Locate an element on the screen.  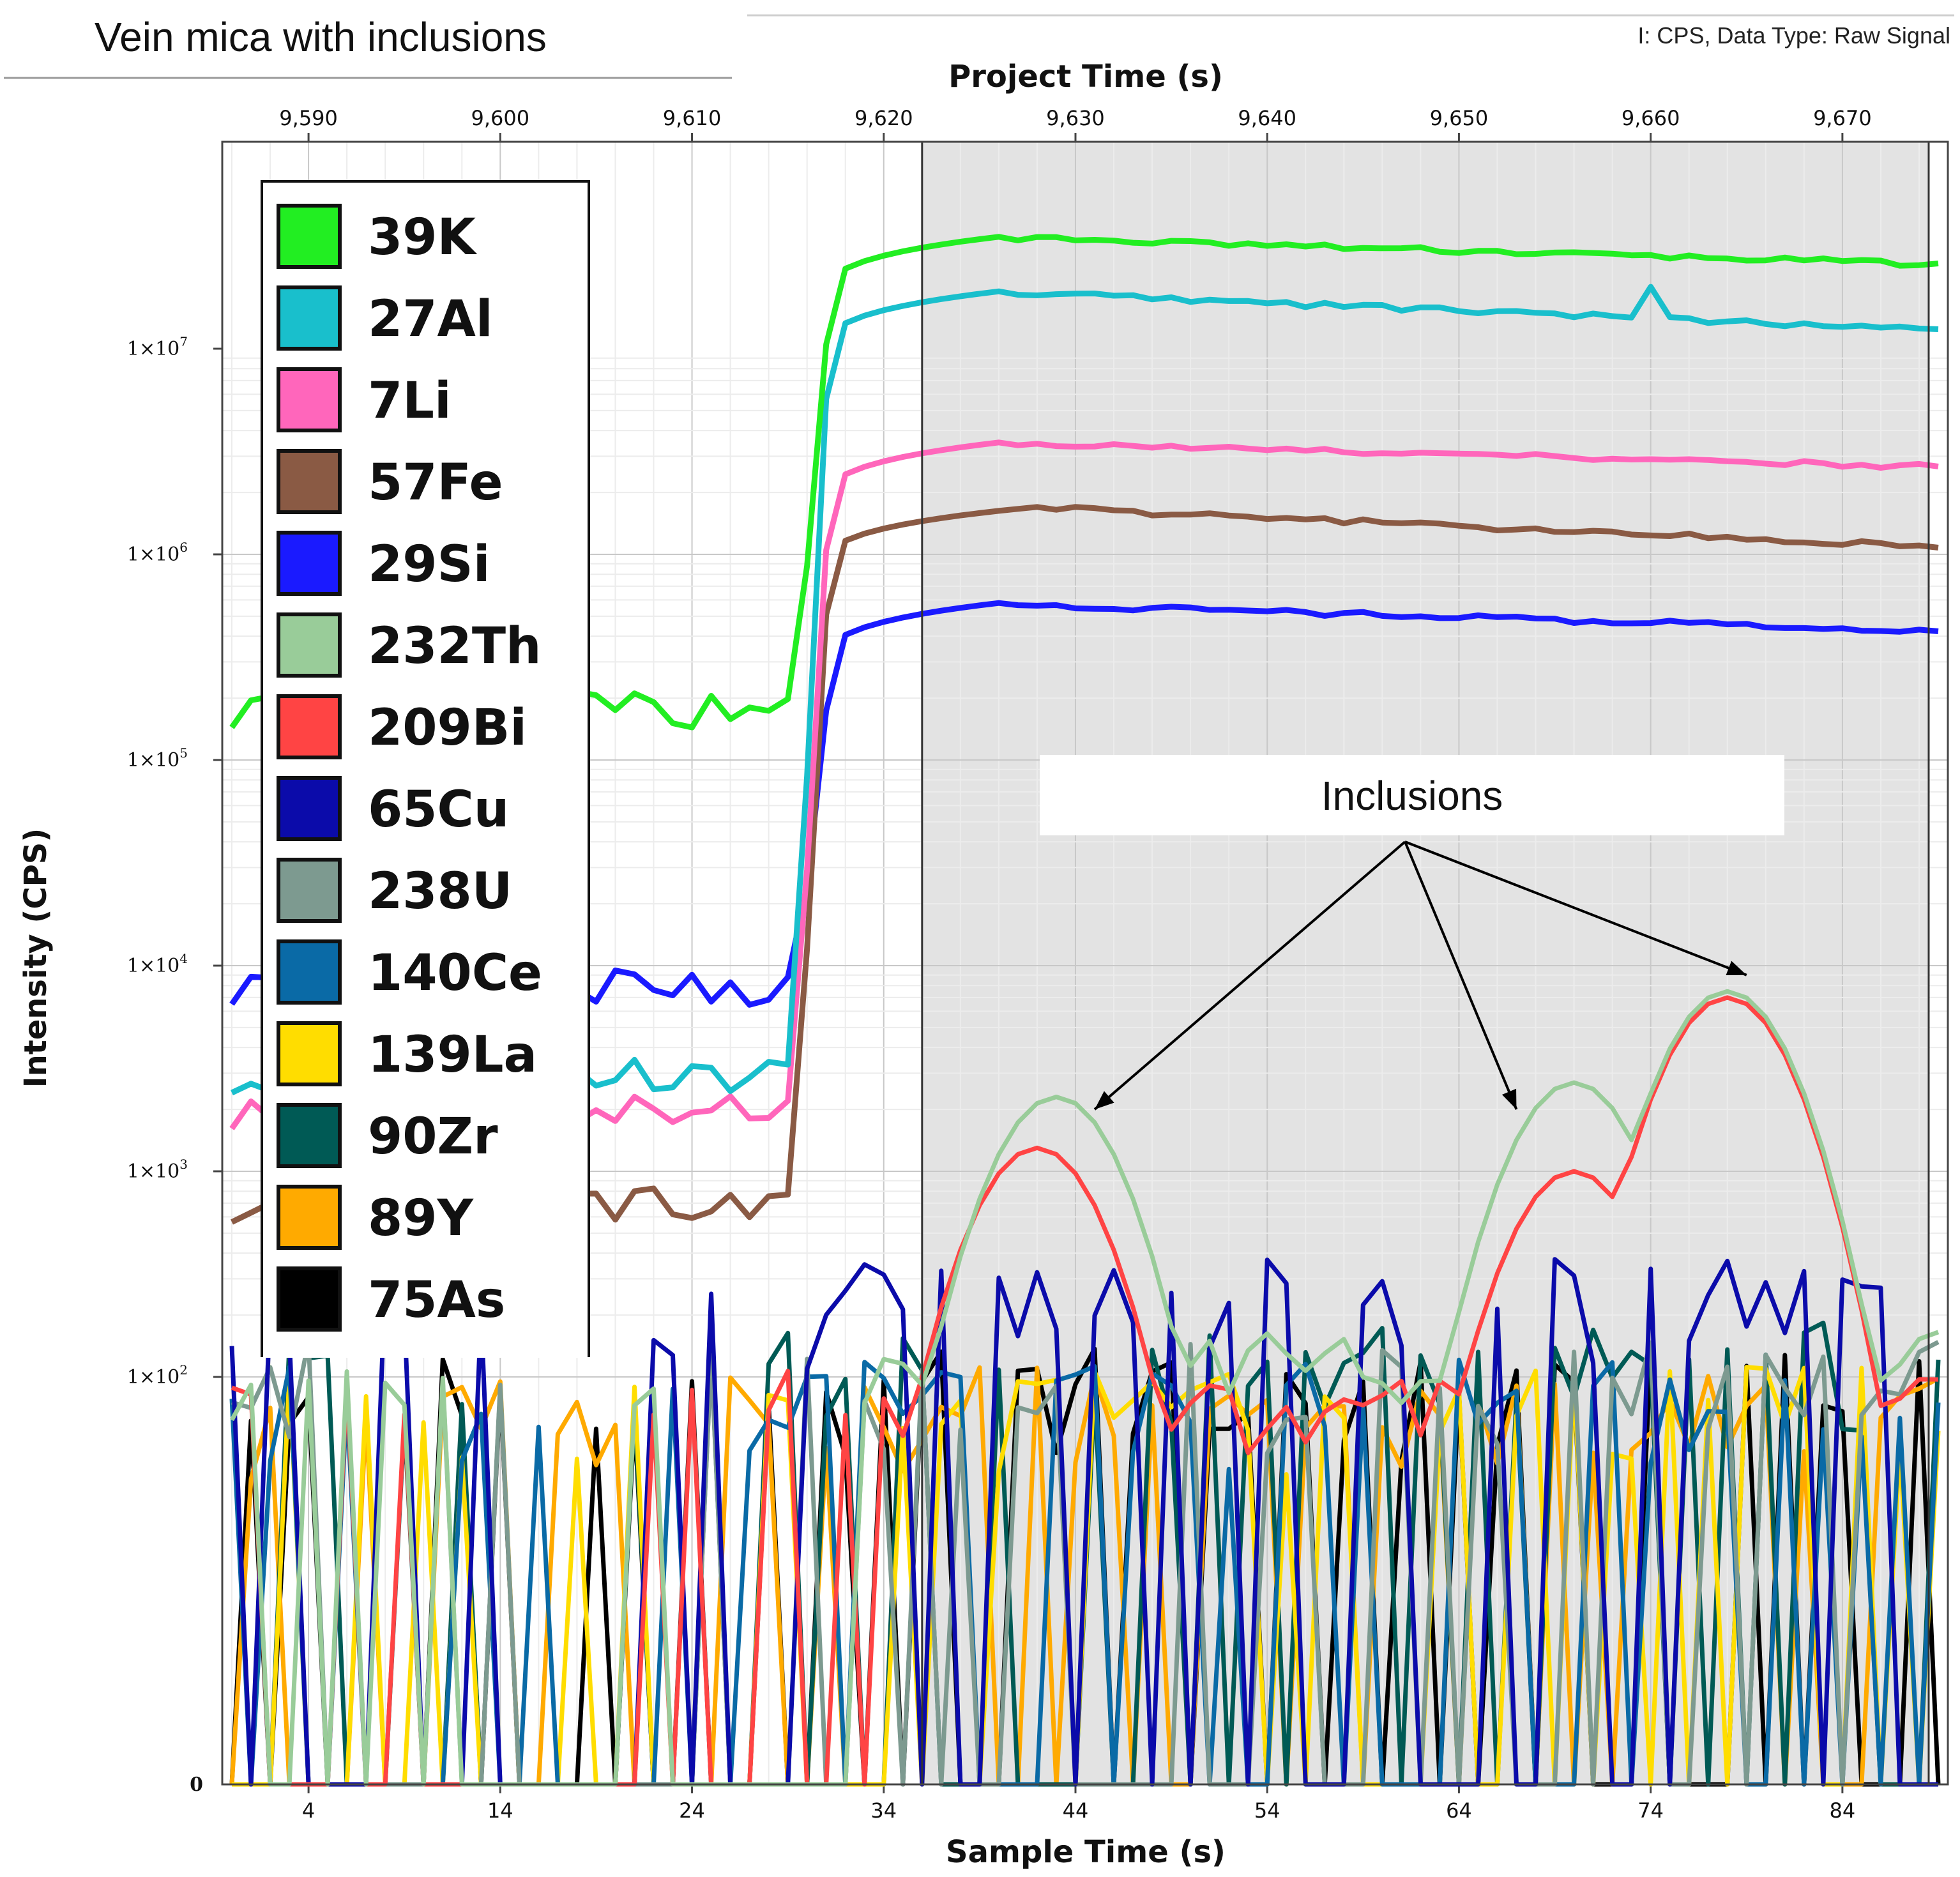
inclusions-annotation: Inclusions is located at coordinates (1412, 795).